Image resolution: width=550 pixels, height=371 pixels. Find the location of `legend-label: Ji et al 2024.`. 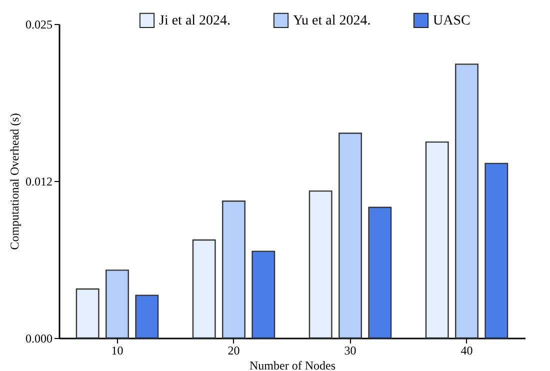

legend-label: Ji et al 2024. is located at coordinates (195, 20).